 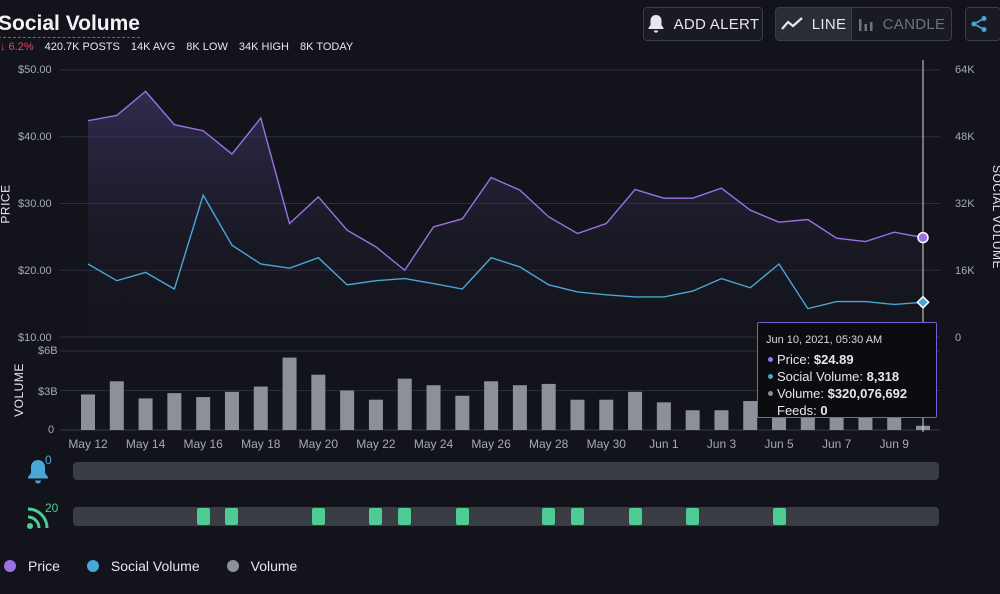 I want to click on x-tick-label: May 28, so click(x=549, y=444).